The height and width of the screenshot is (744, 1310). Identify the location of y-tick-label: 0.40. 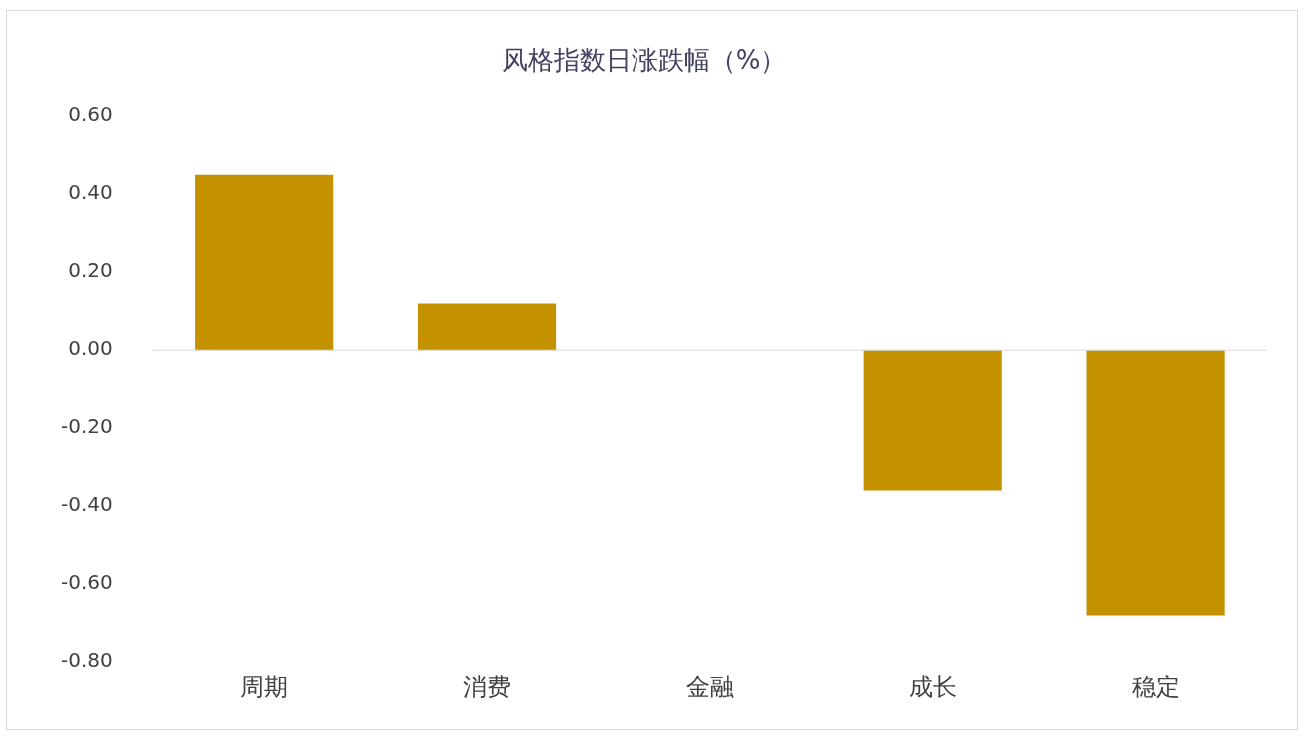
(90, 192).